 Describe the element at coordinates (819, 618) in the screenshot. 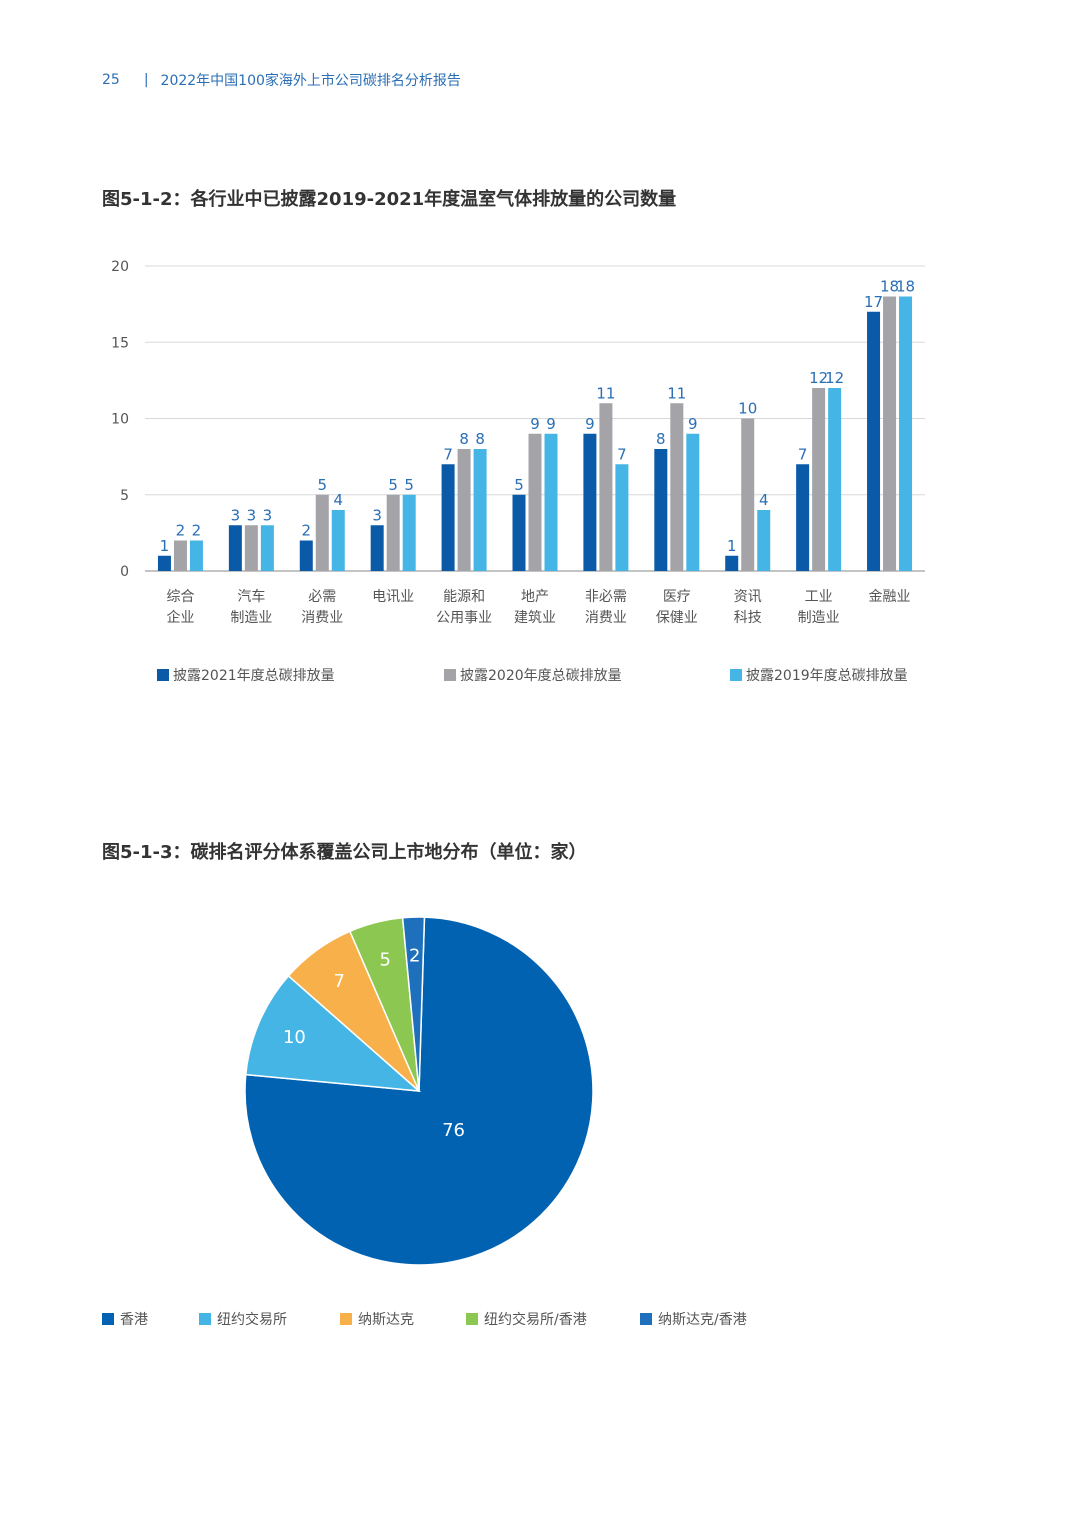

I see `category-label: 制造业` at that location.